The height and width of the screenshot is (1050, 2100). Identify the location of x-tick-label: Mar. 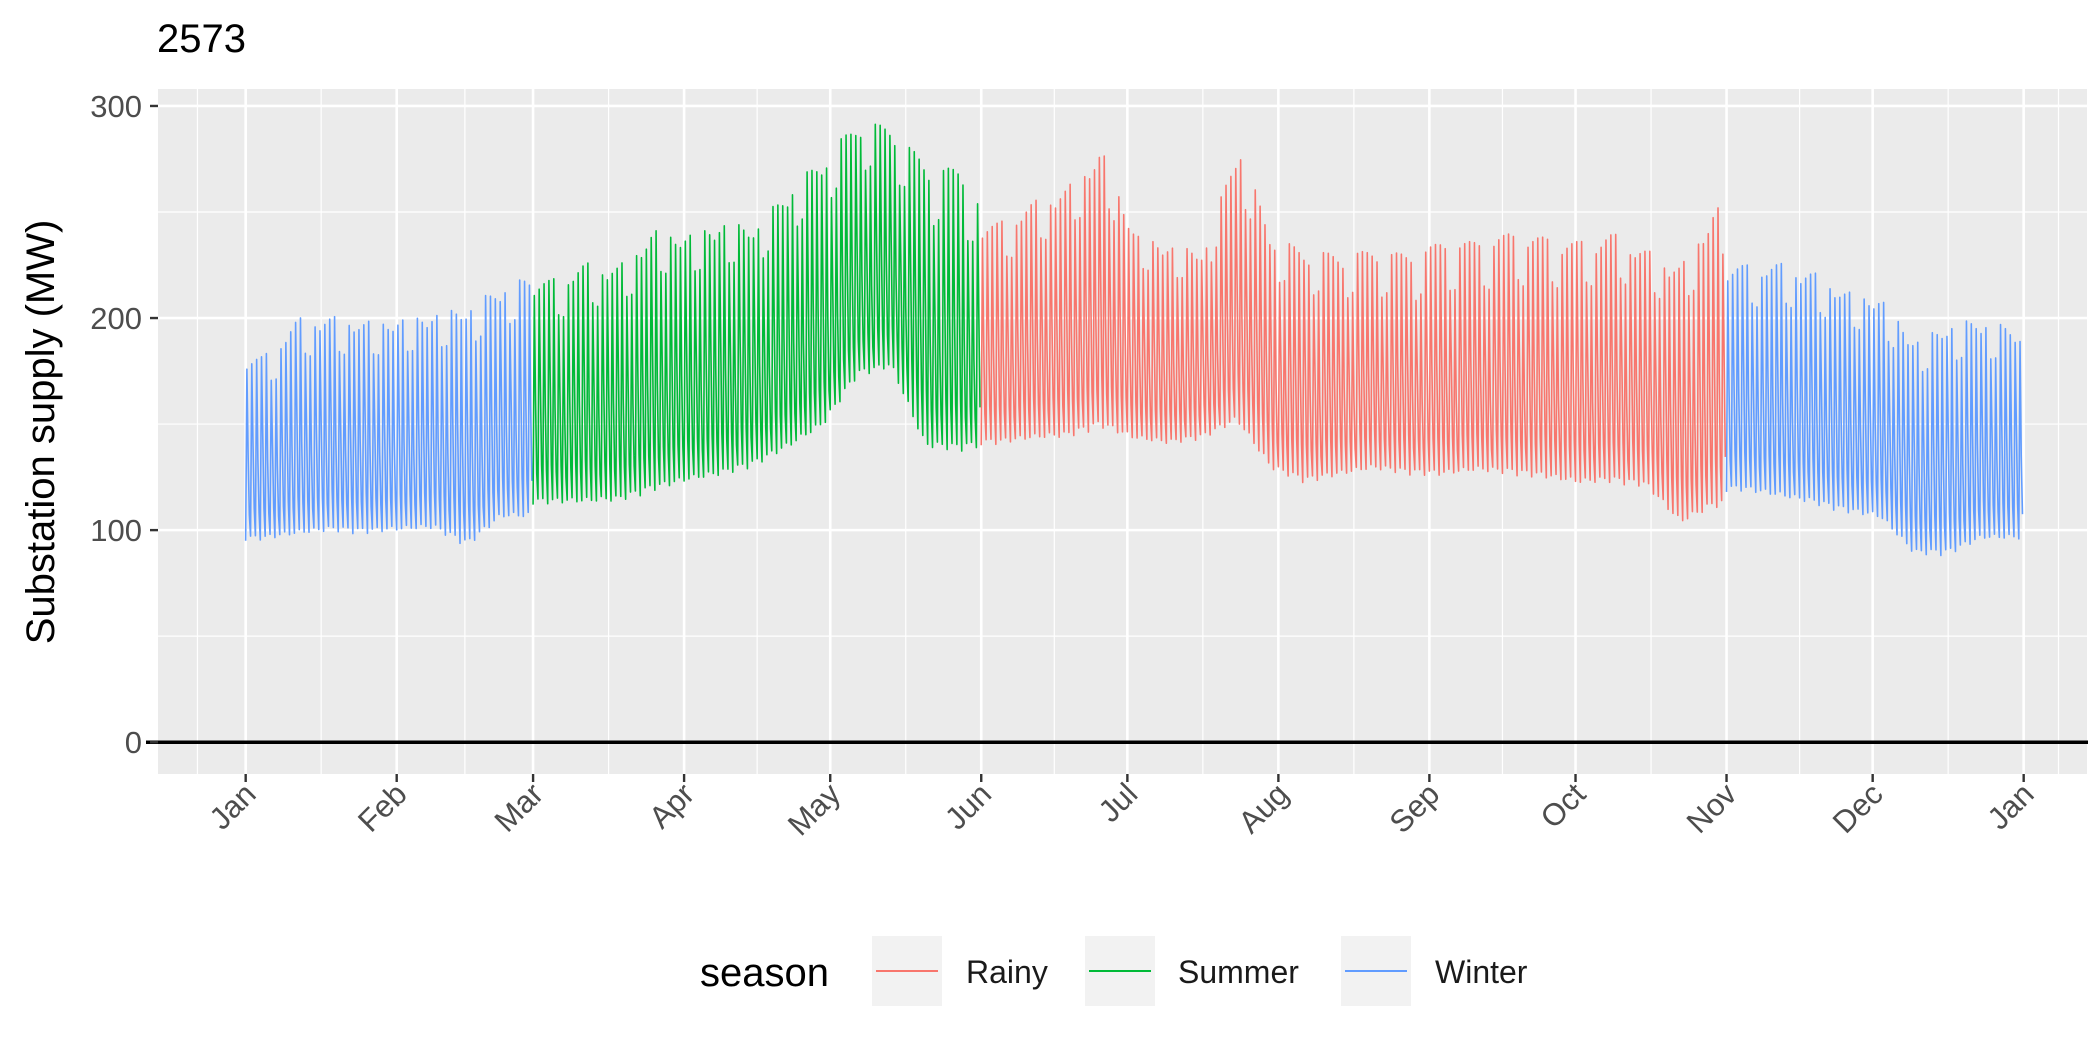
(519, 807).